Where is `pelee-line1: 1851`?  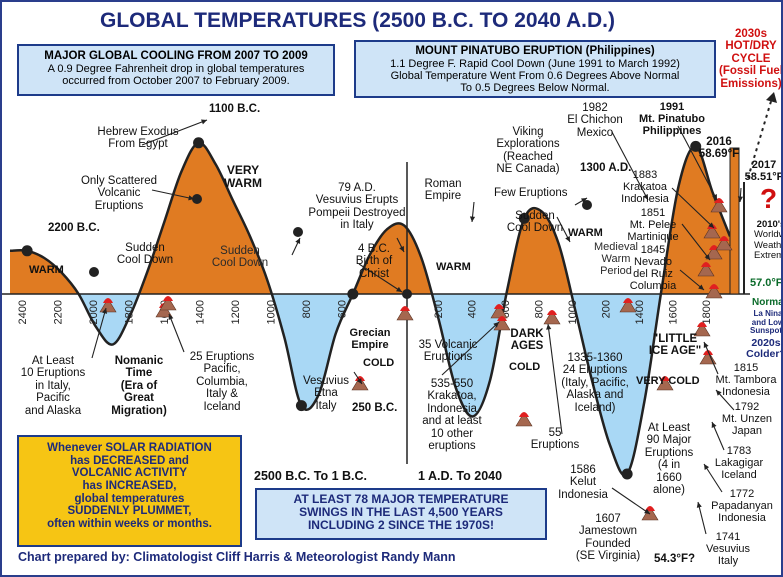
pelee-line1: 1851 is located at coordinates (653, 213).